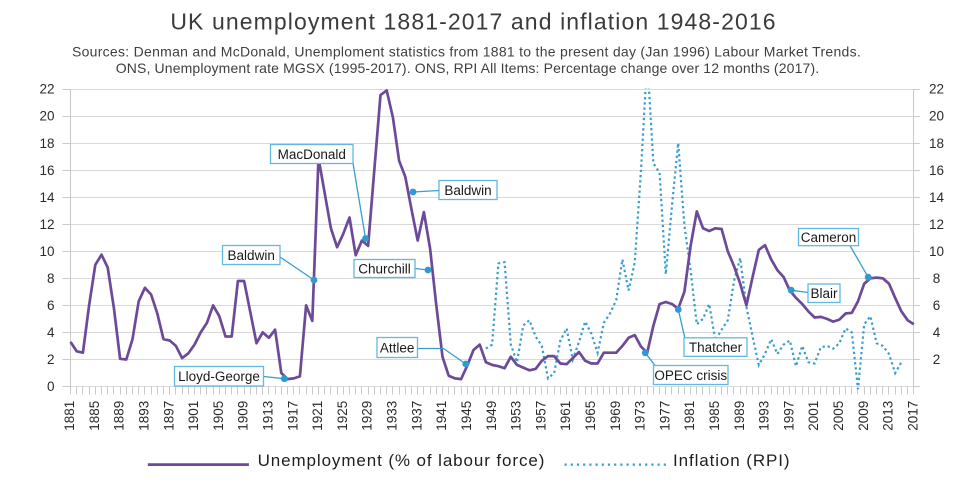 The height and width of the screenshot is (491, 964). I want to click on svg-text: OPEC crisis, so click(690, 375).